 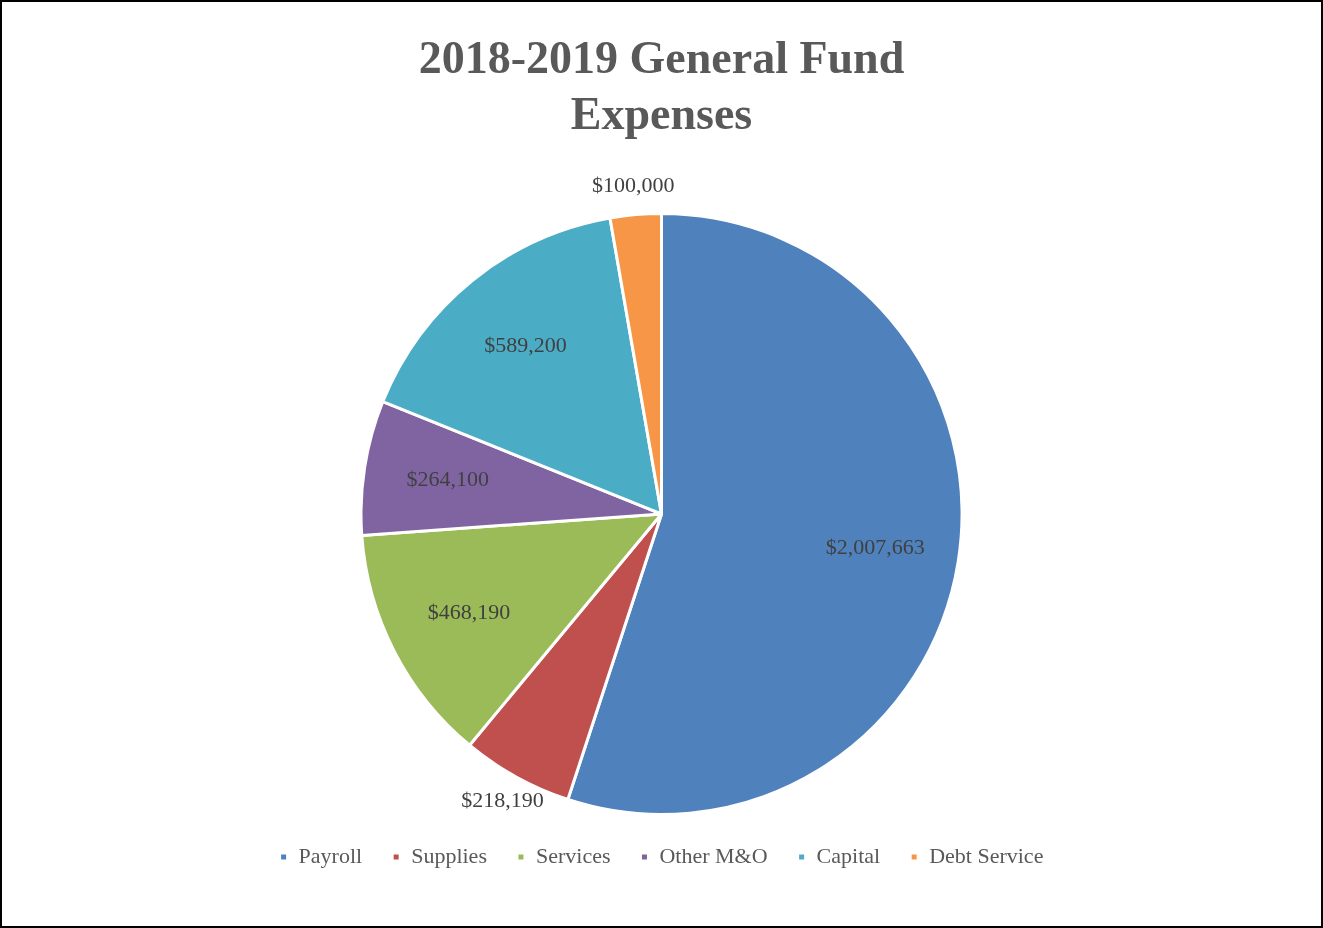 What do you see at coordinates (469, 611) in the screenshot?
I see `data-label: $468,190` at bounding box center [469, 611].